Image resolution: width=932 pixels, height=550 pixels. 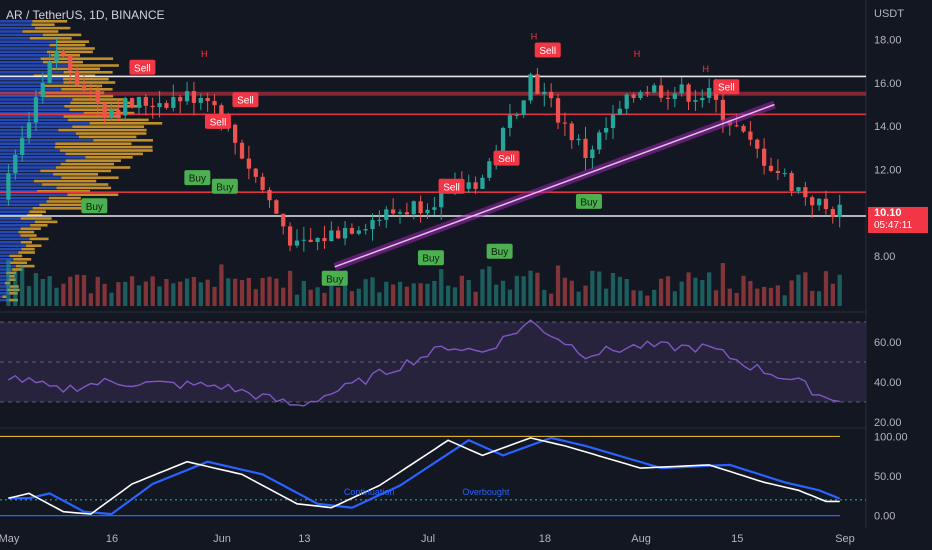 What do you see at coordinates (888, 383) in the screenshot?
I see `rsi-tick-label: 40.00` at bounding box center [888, 383].